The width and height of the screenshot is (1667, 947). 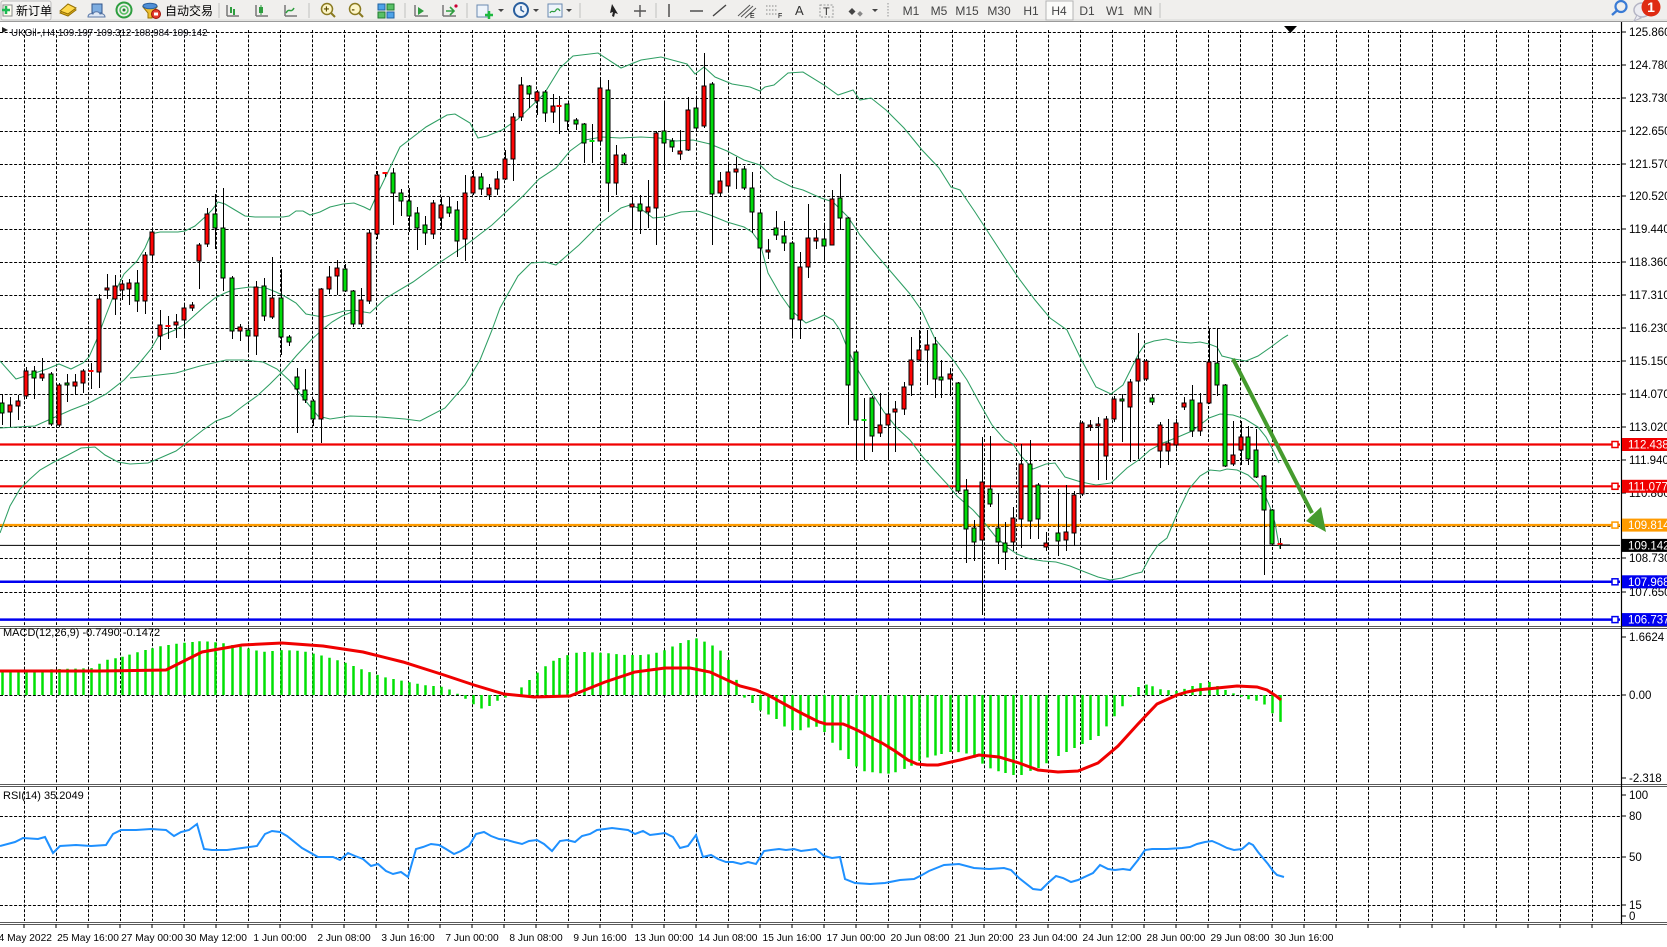 What do you see at coordinates (1648, 395) in the screenshot?
I see `svg-text: 114.070` at bounding box center [1648, 395].